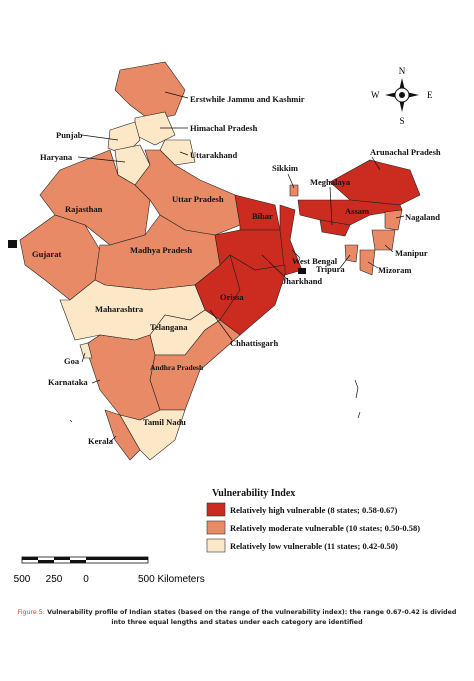 Image resolution: width=474 pixels, height=681 pixels. I want to click on state-label: Rajasthan, so click(84, 209).